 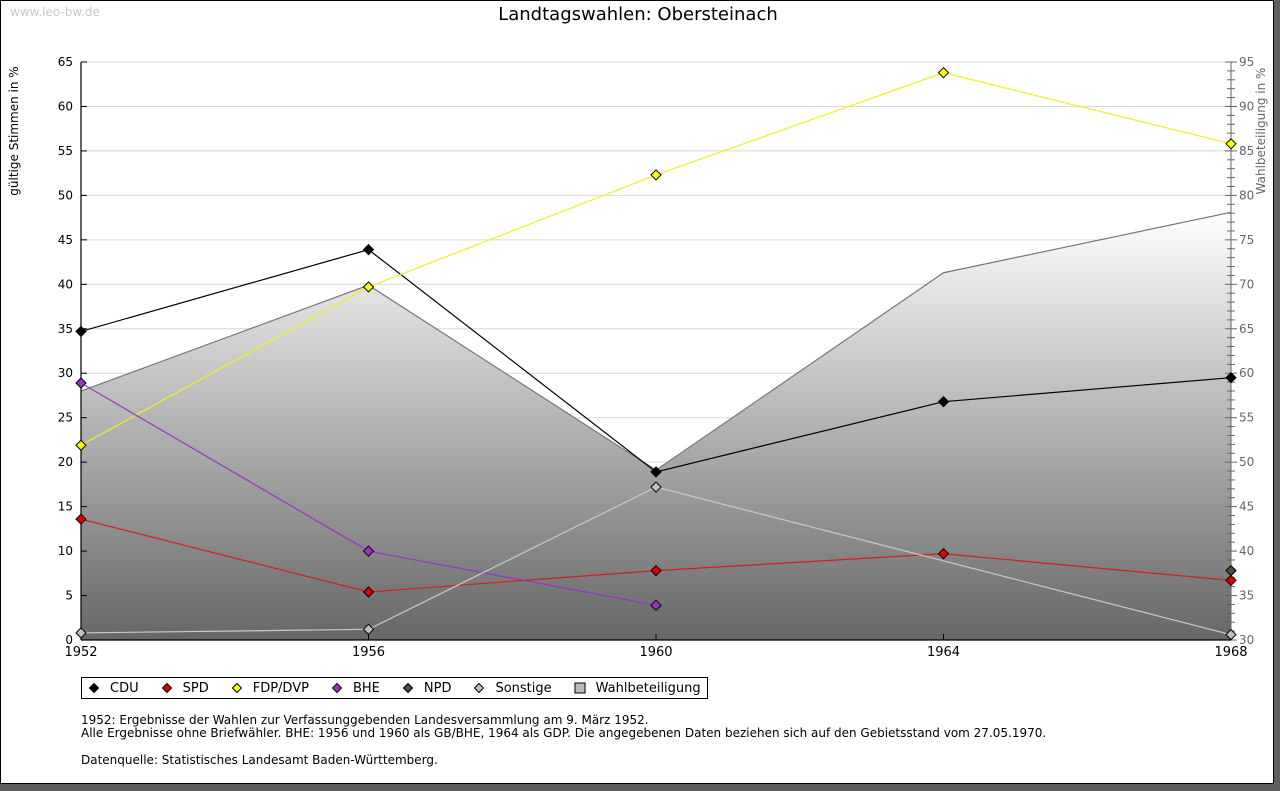 I want to click on y-tick-label-left: 15, so click(x=65, y=507).